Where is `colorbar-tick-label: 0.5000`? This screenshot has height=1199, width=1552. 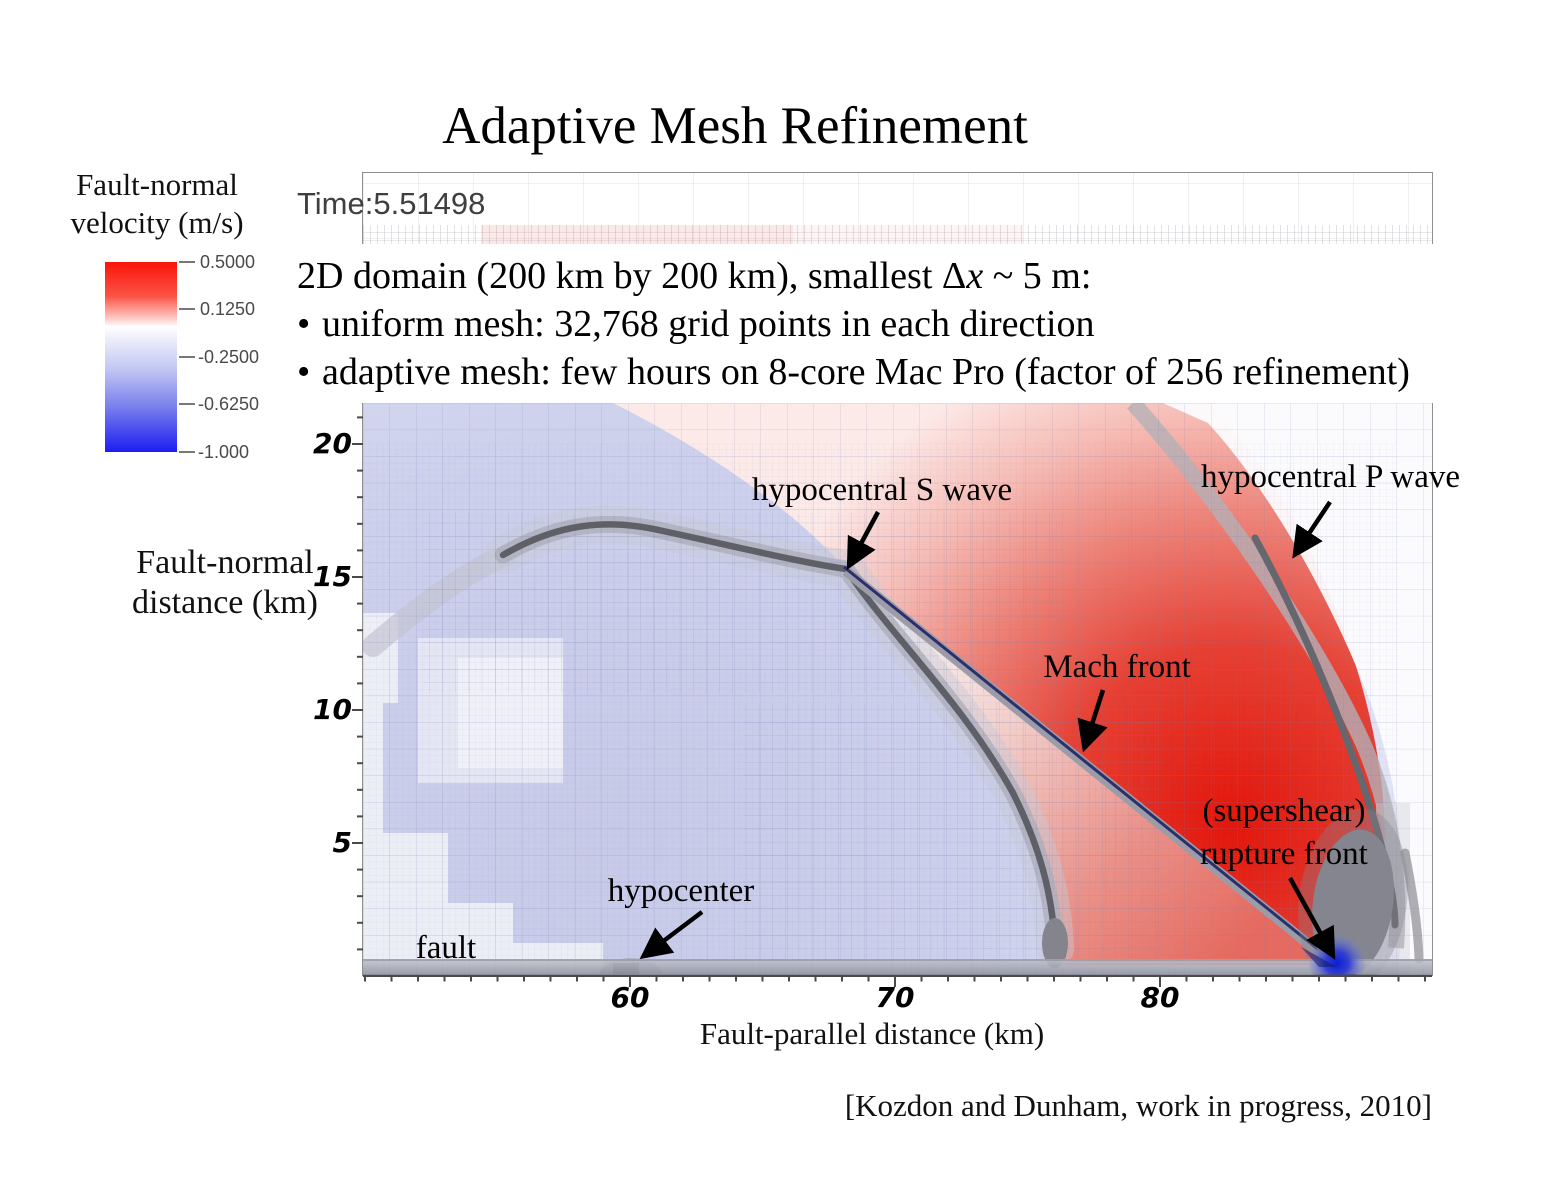
colorbar-tick-label: 0.5000 is located at coordinates (228, 262).